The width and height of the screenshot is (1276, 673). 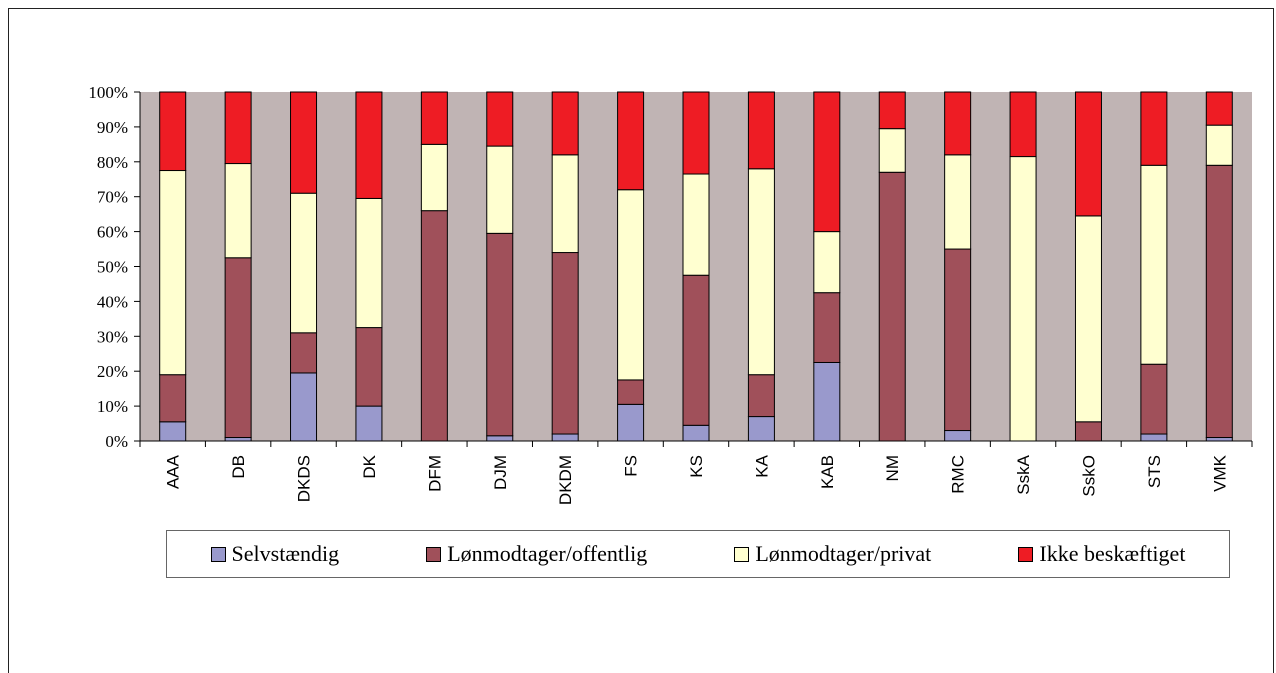 I want to click on legend-item: Ikke beskæftiget, so click(x=1101, y=554).